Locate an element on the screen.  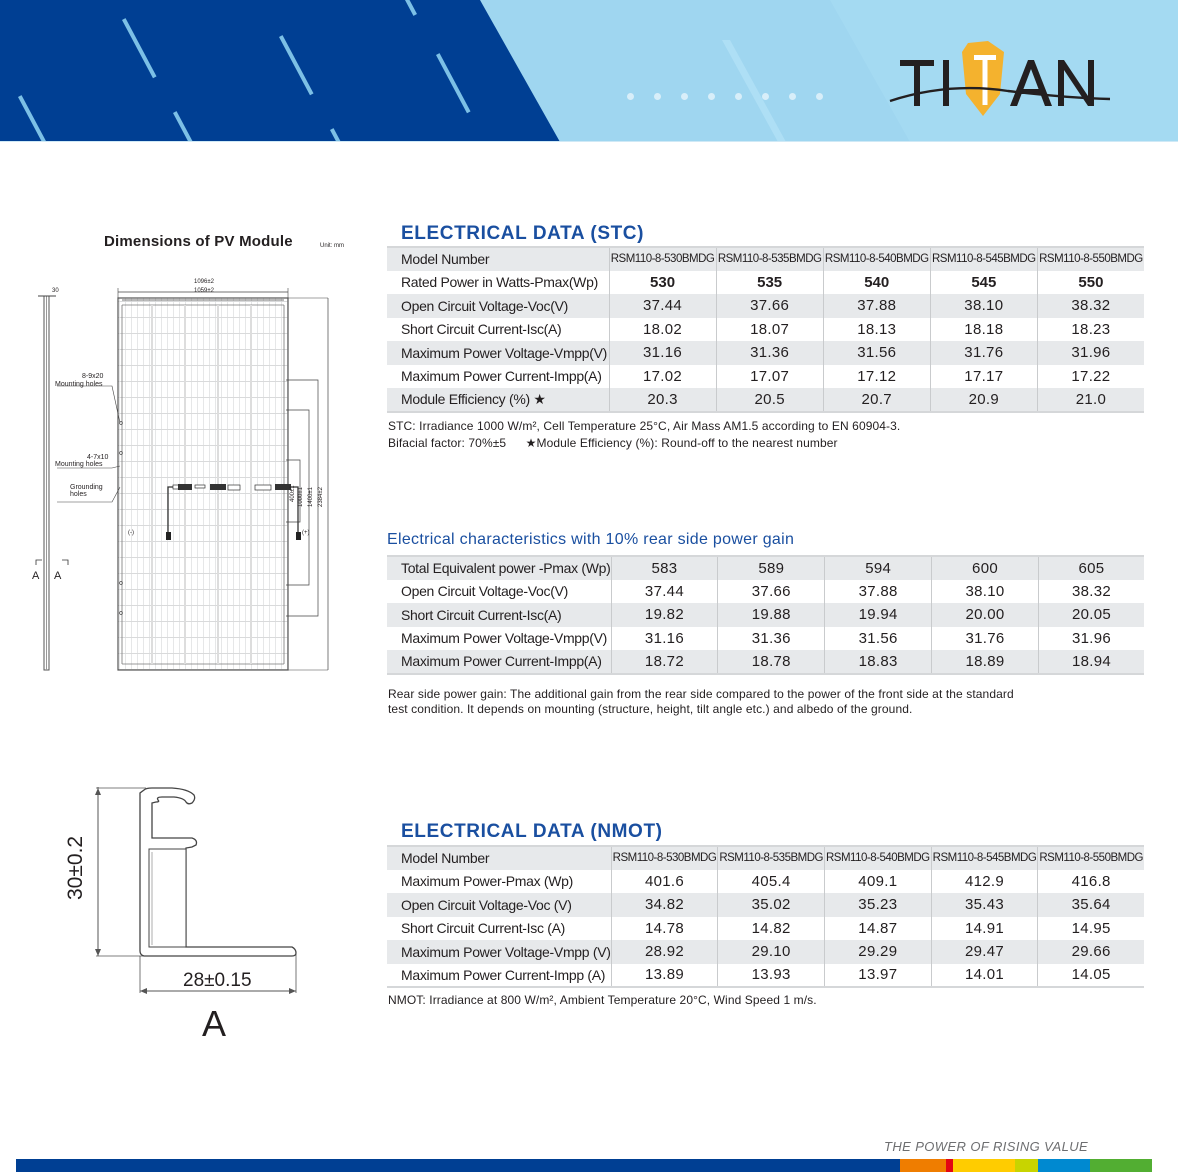
grounding-label-2: holes is located at coordinates (78, 494).